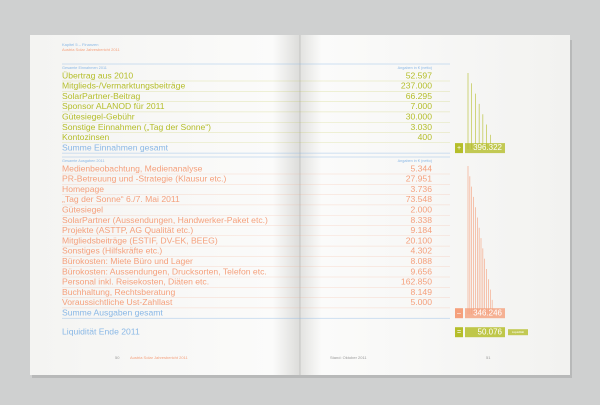 The width and height of the screenshot is (600, 405). What do you see at coordinates (159, 357) in the screenshot?
I see `footer-text: Austria Solar Jahresbericht 2011` at bounding box center [159, 357].